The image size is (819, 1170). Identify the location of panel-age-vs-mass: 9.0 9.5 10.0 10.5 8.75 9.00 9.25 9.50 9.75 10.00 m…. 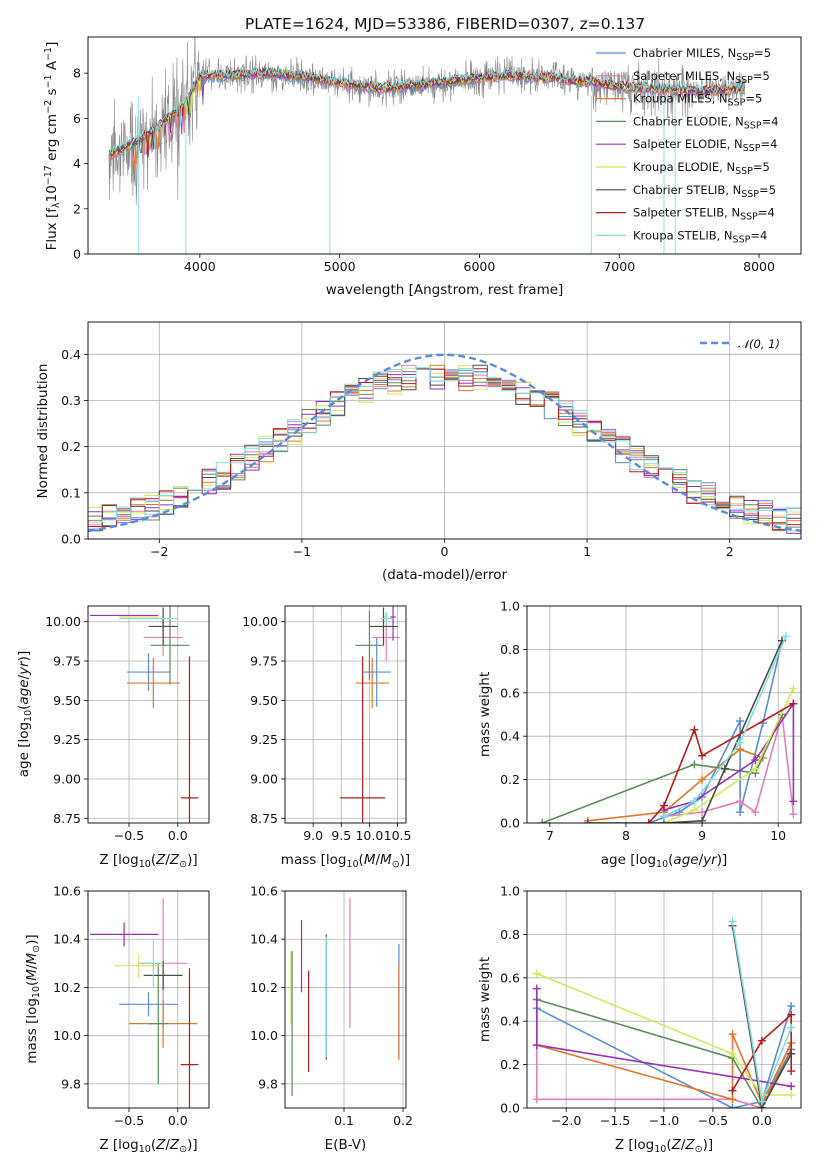
(326, 737).